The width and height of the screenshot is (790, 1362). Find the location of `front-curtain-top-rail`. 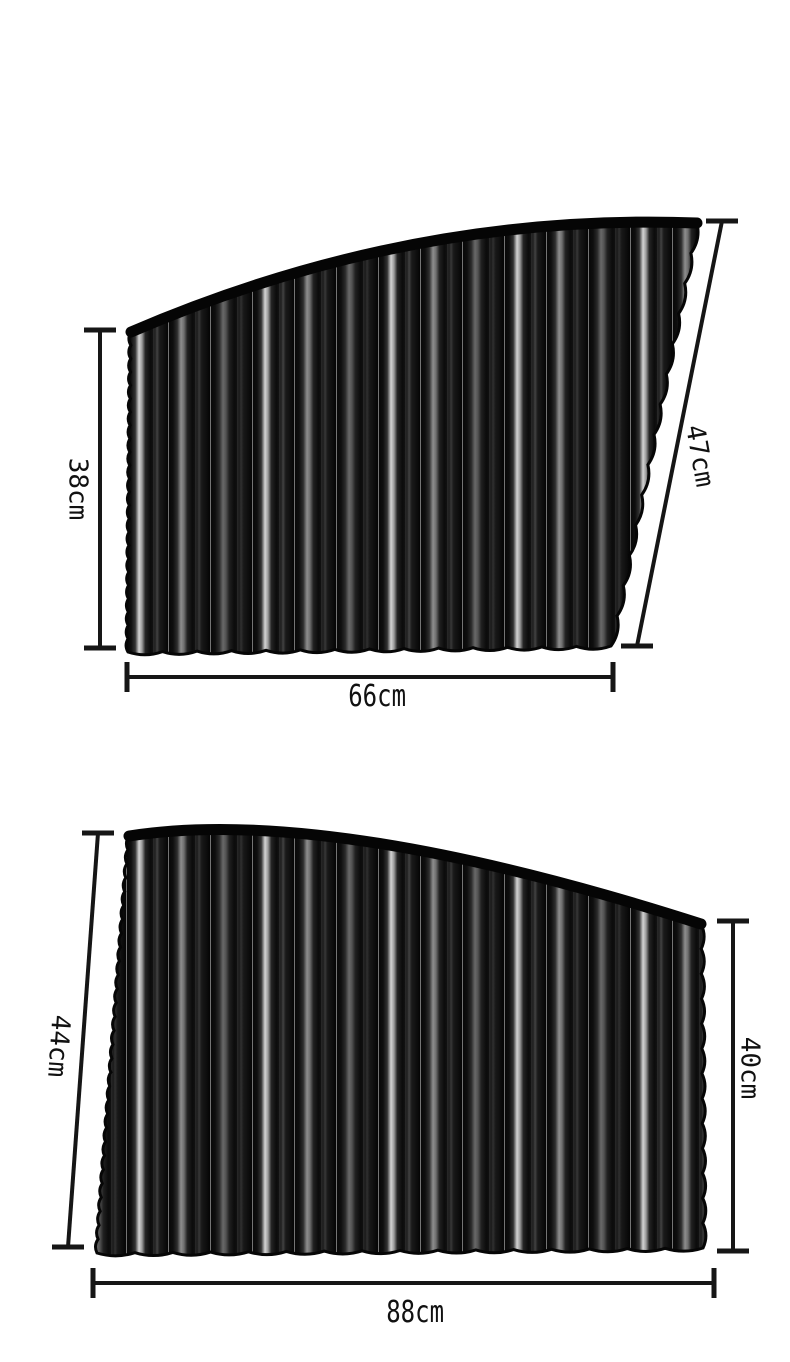

front-curtain-top-rail is located at coordinates (414, 277).